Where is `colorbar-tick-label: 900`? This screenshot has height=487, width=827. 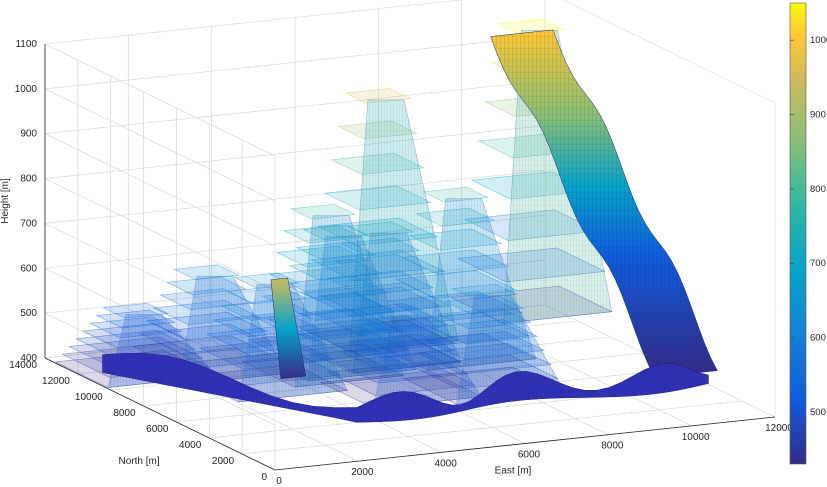
colorbar-tick-label: 900 is located at coordinates (818, 115).